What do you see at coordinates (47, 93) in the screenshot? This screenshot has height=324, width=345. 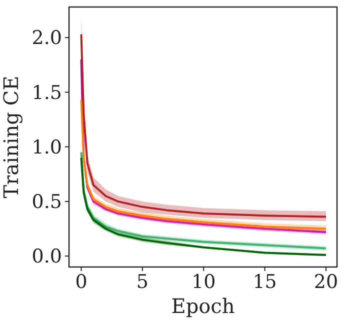 I see `y-tick-label: 1.5` at bounding box center [47, 93].